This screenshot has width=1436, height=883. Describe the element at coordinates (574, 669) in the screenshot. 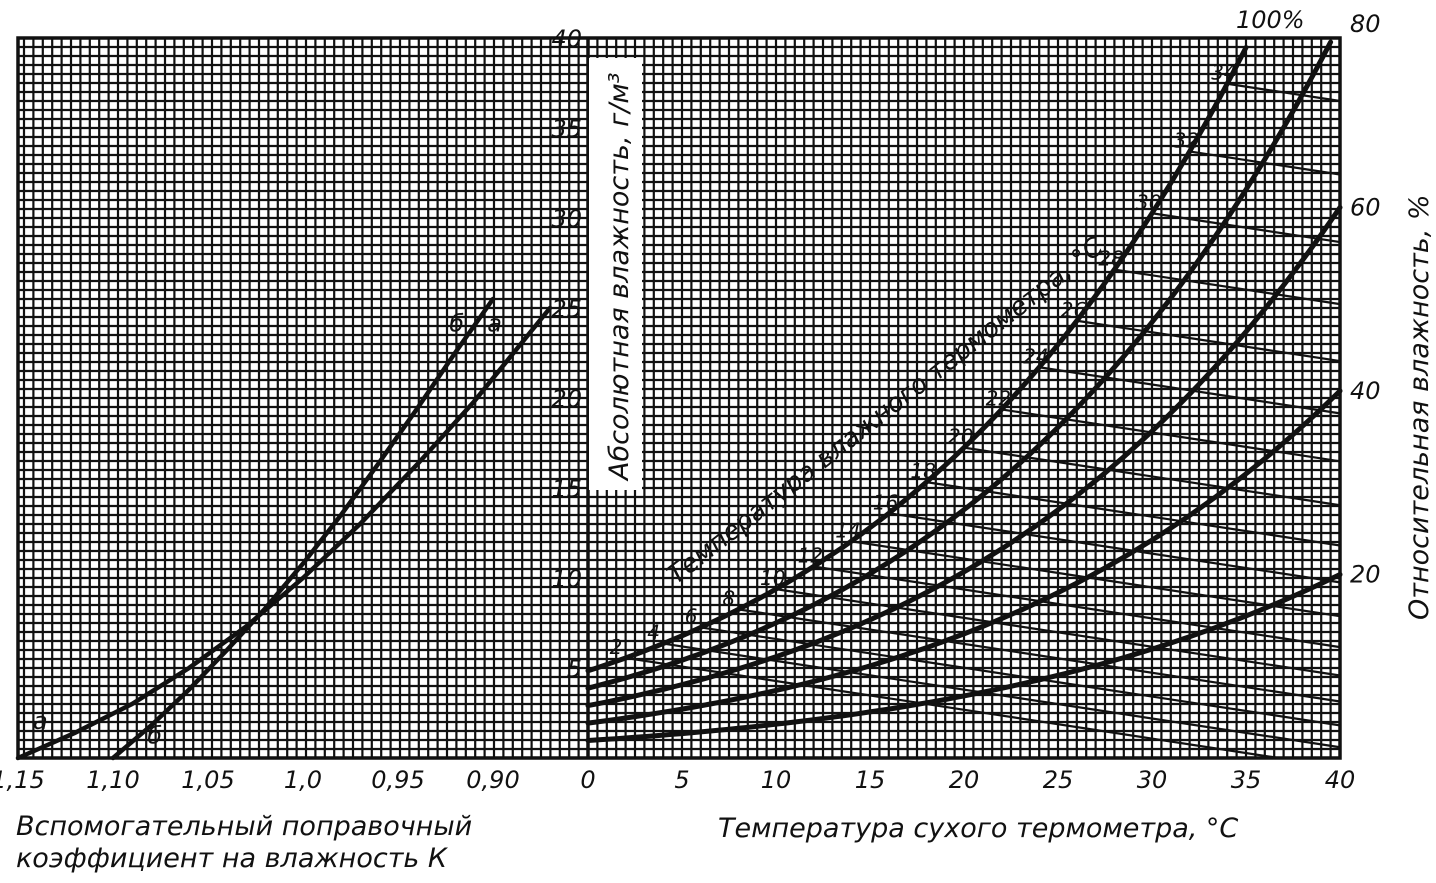

I see `abs-humidity-tick-5: 5` at that location.